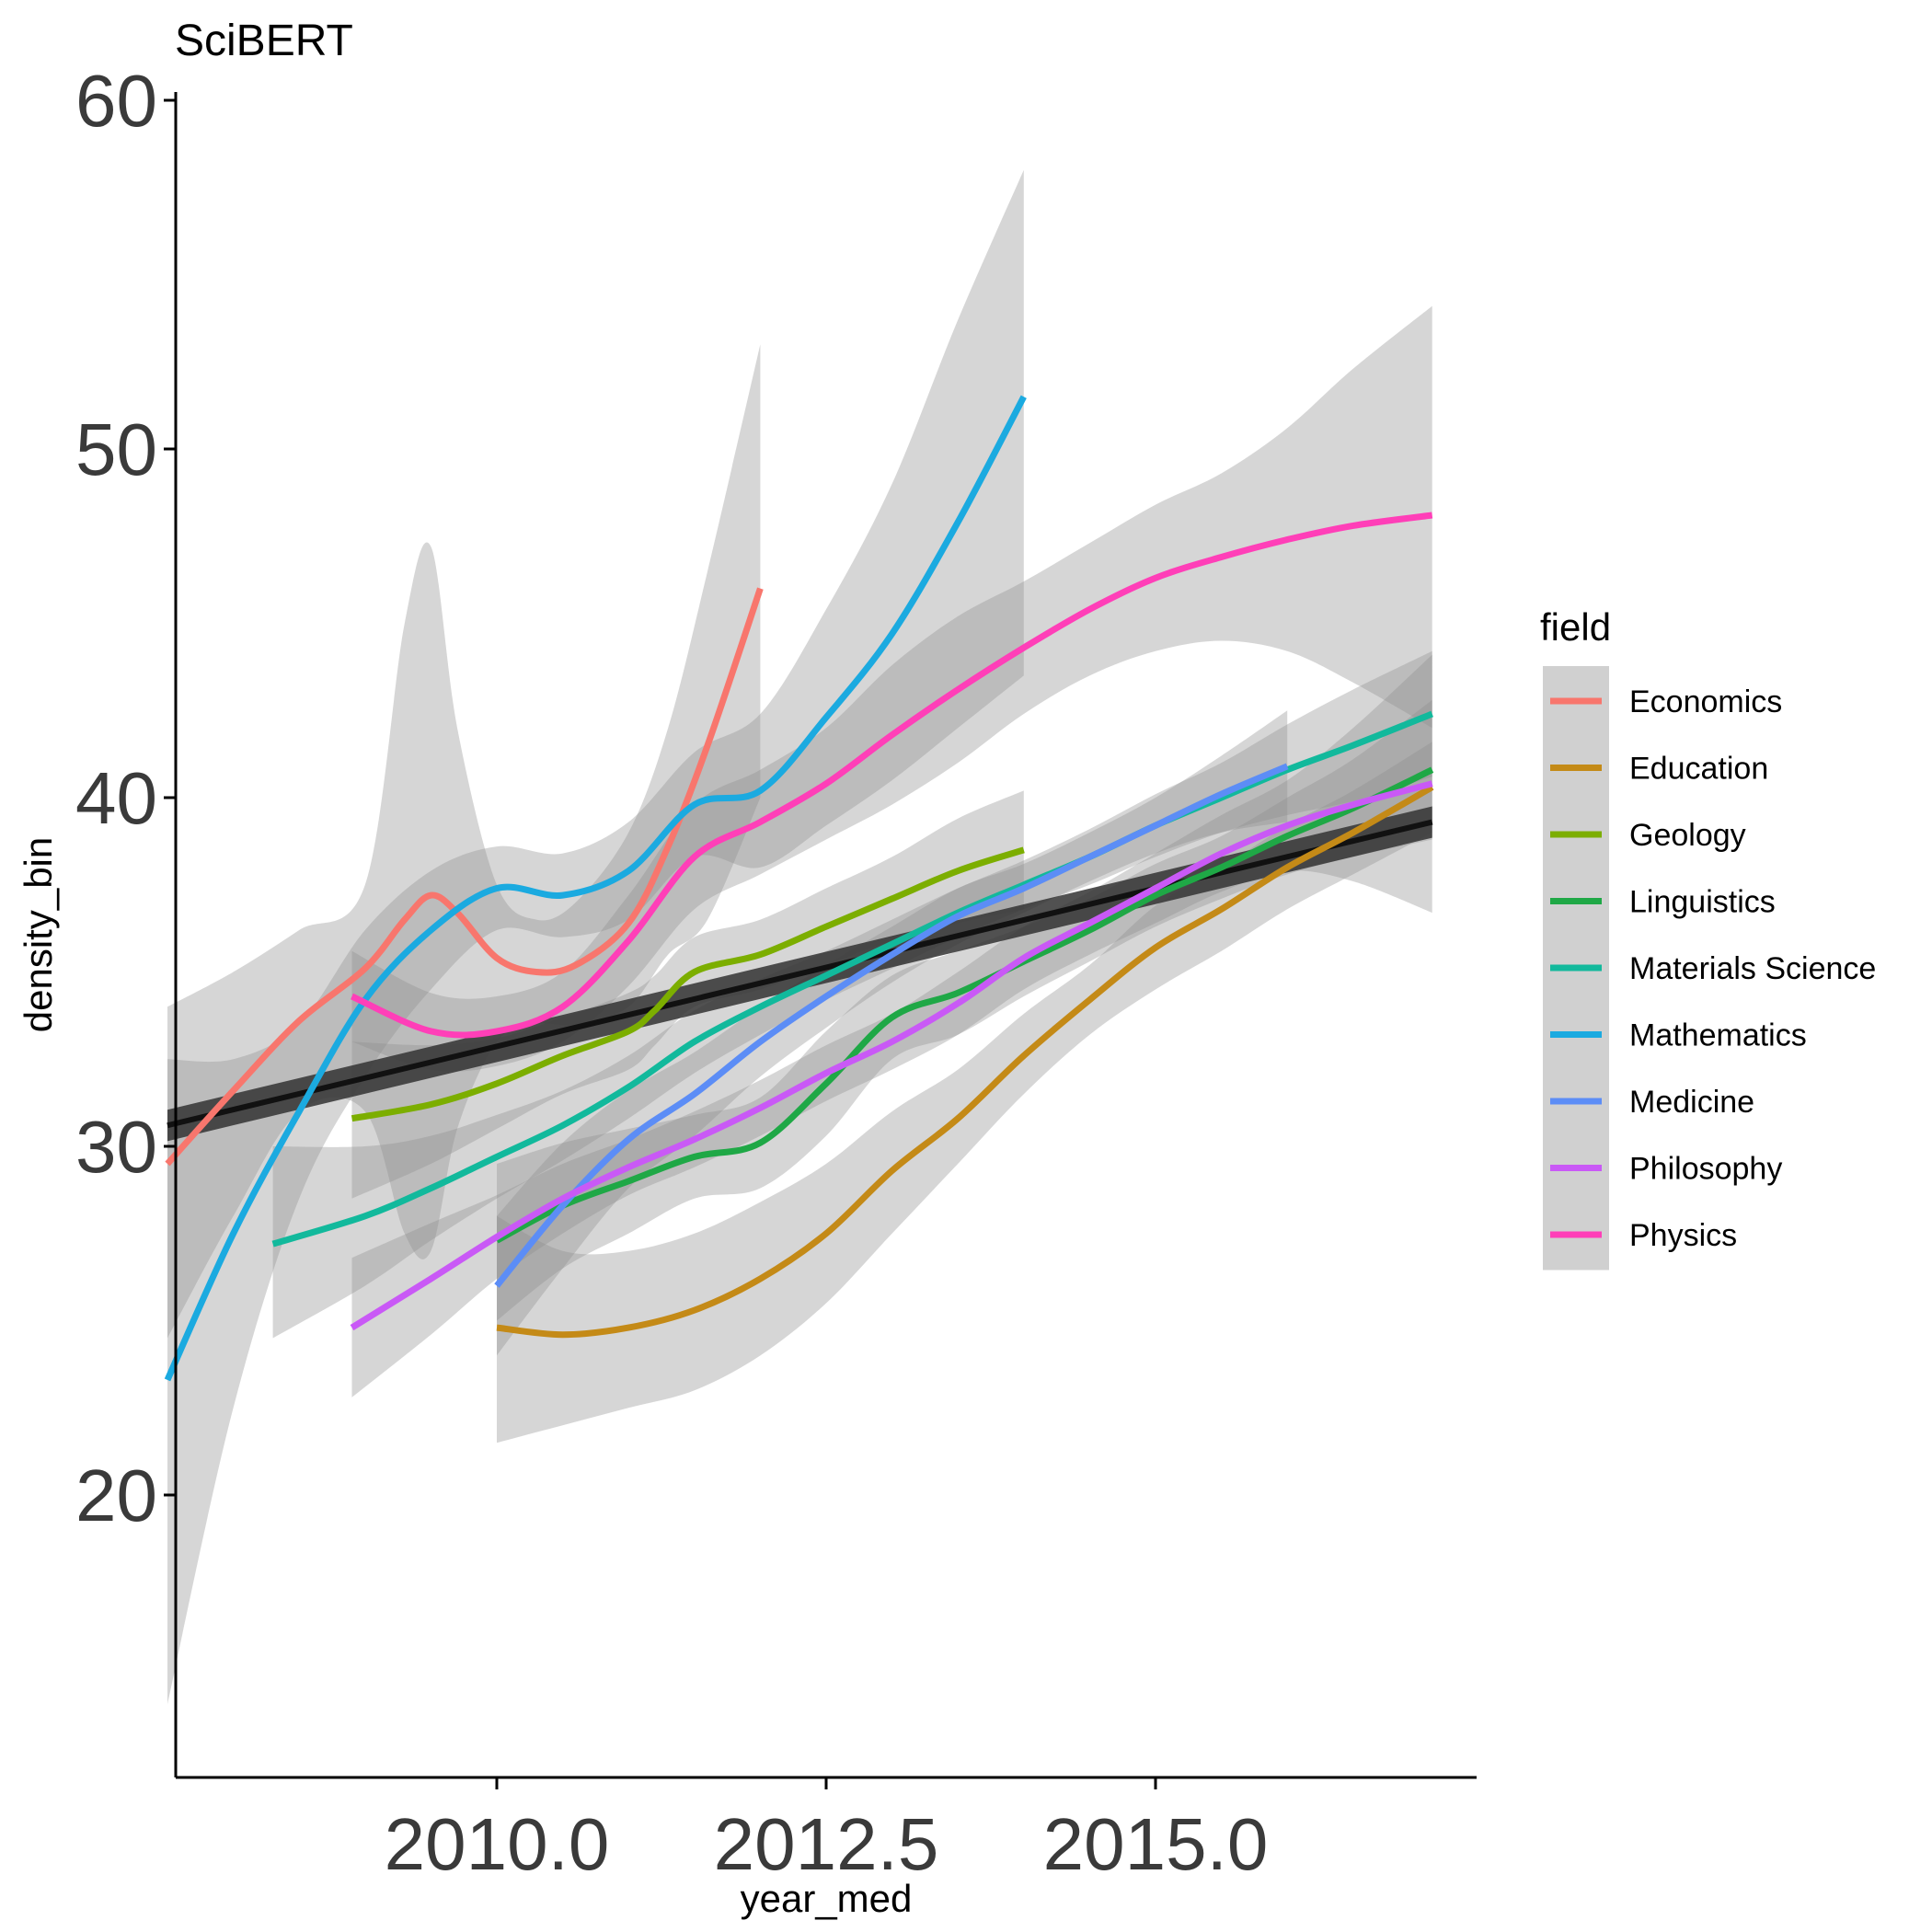 The width and height of the screenshot is (1932, 1932). Describe the element at coordinates (827, 1898) in the screenshot. I see `x-axis-title: year_med` at that location.